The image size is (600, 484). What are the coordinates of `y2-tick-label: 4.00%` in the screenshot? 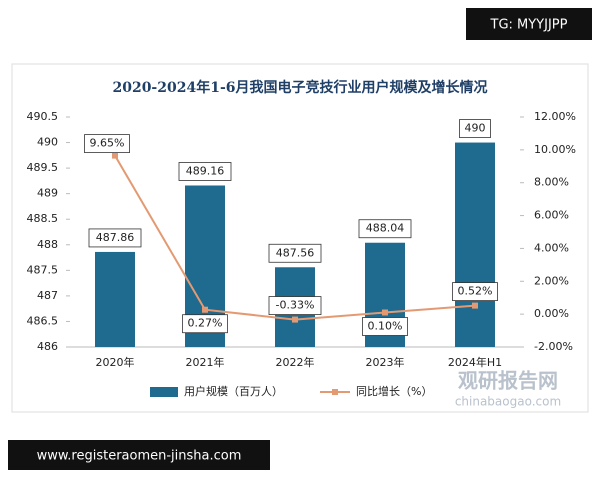 It's located at (551, 247).